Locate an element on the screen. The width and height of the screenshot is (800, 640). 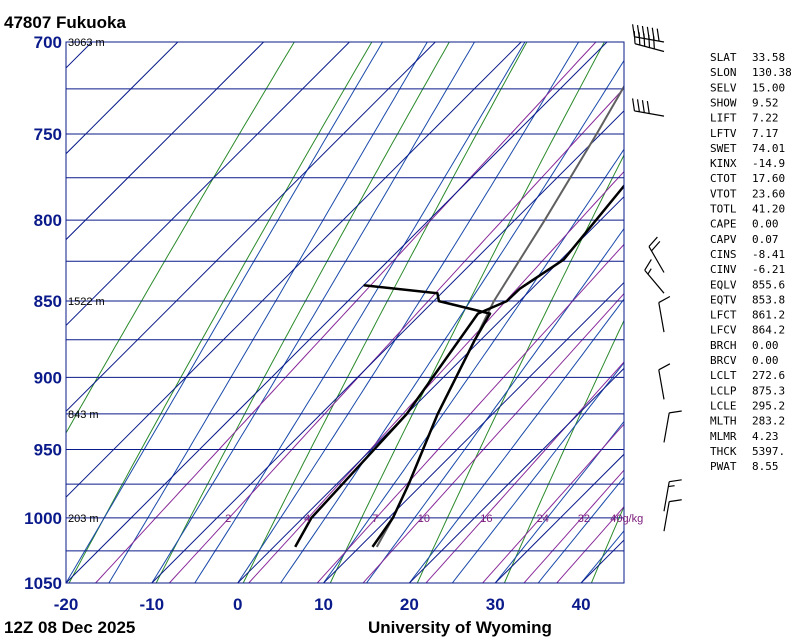
index-value: 875.3 is located at coordinates (768, 390).